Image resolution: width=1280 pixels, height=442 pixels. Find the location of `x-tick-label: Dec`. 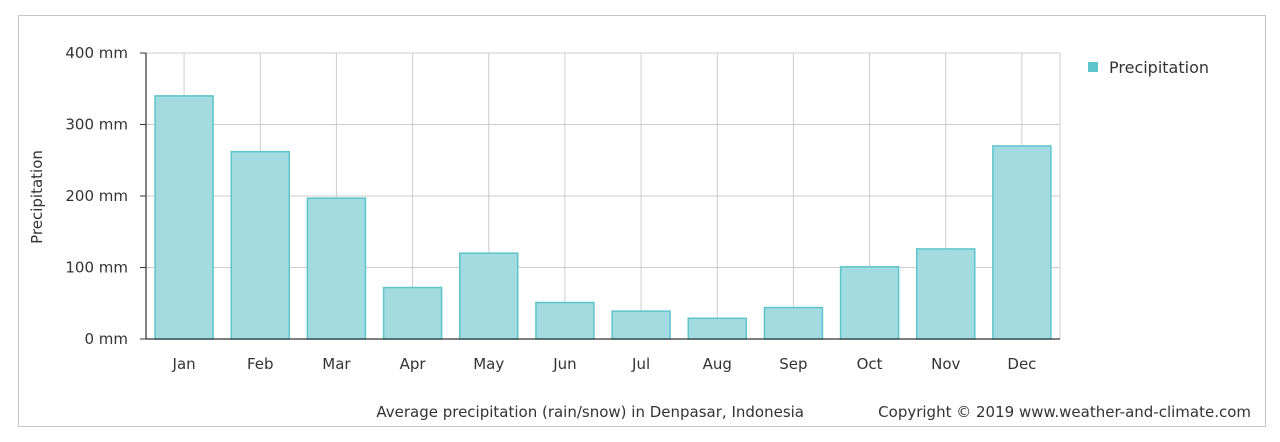

x-tick-label: Dec is located at coordinates (1021, 364).